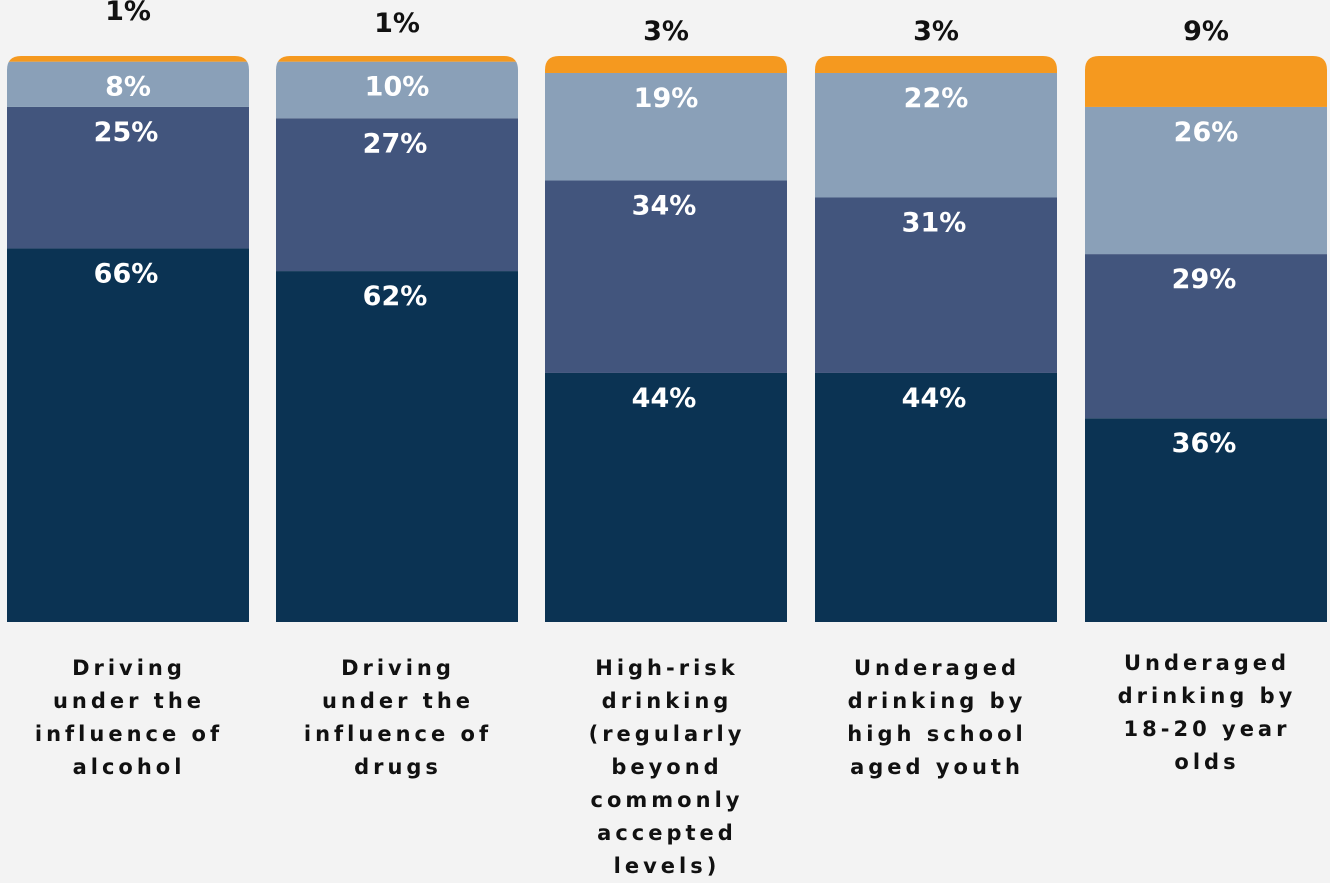 This screenshot has height=883, width=1330. I want to click on bar-0-segment-top, so click(128, 59).